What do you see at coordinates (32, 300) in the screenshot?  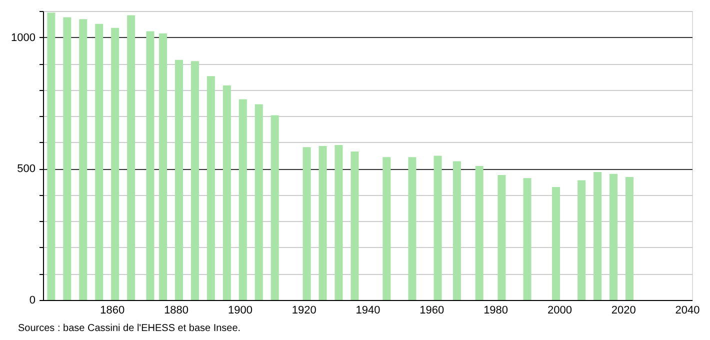 I see `y-tick-label: 0` at bounding box center [32, 300].